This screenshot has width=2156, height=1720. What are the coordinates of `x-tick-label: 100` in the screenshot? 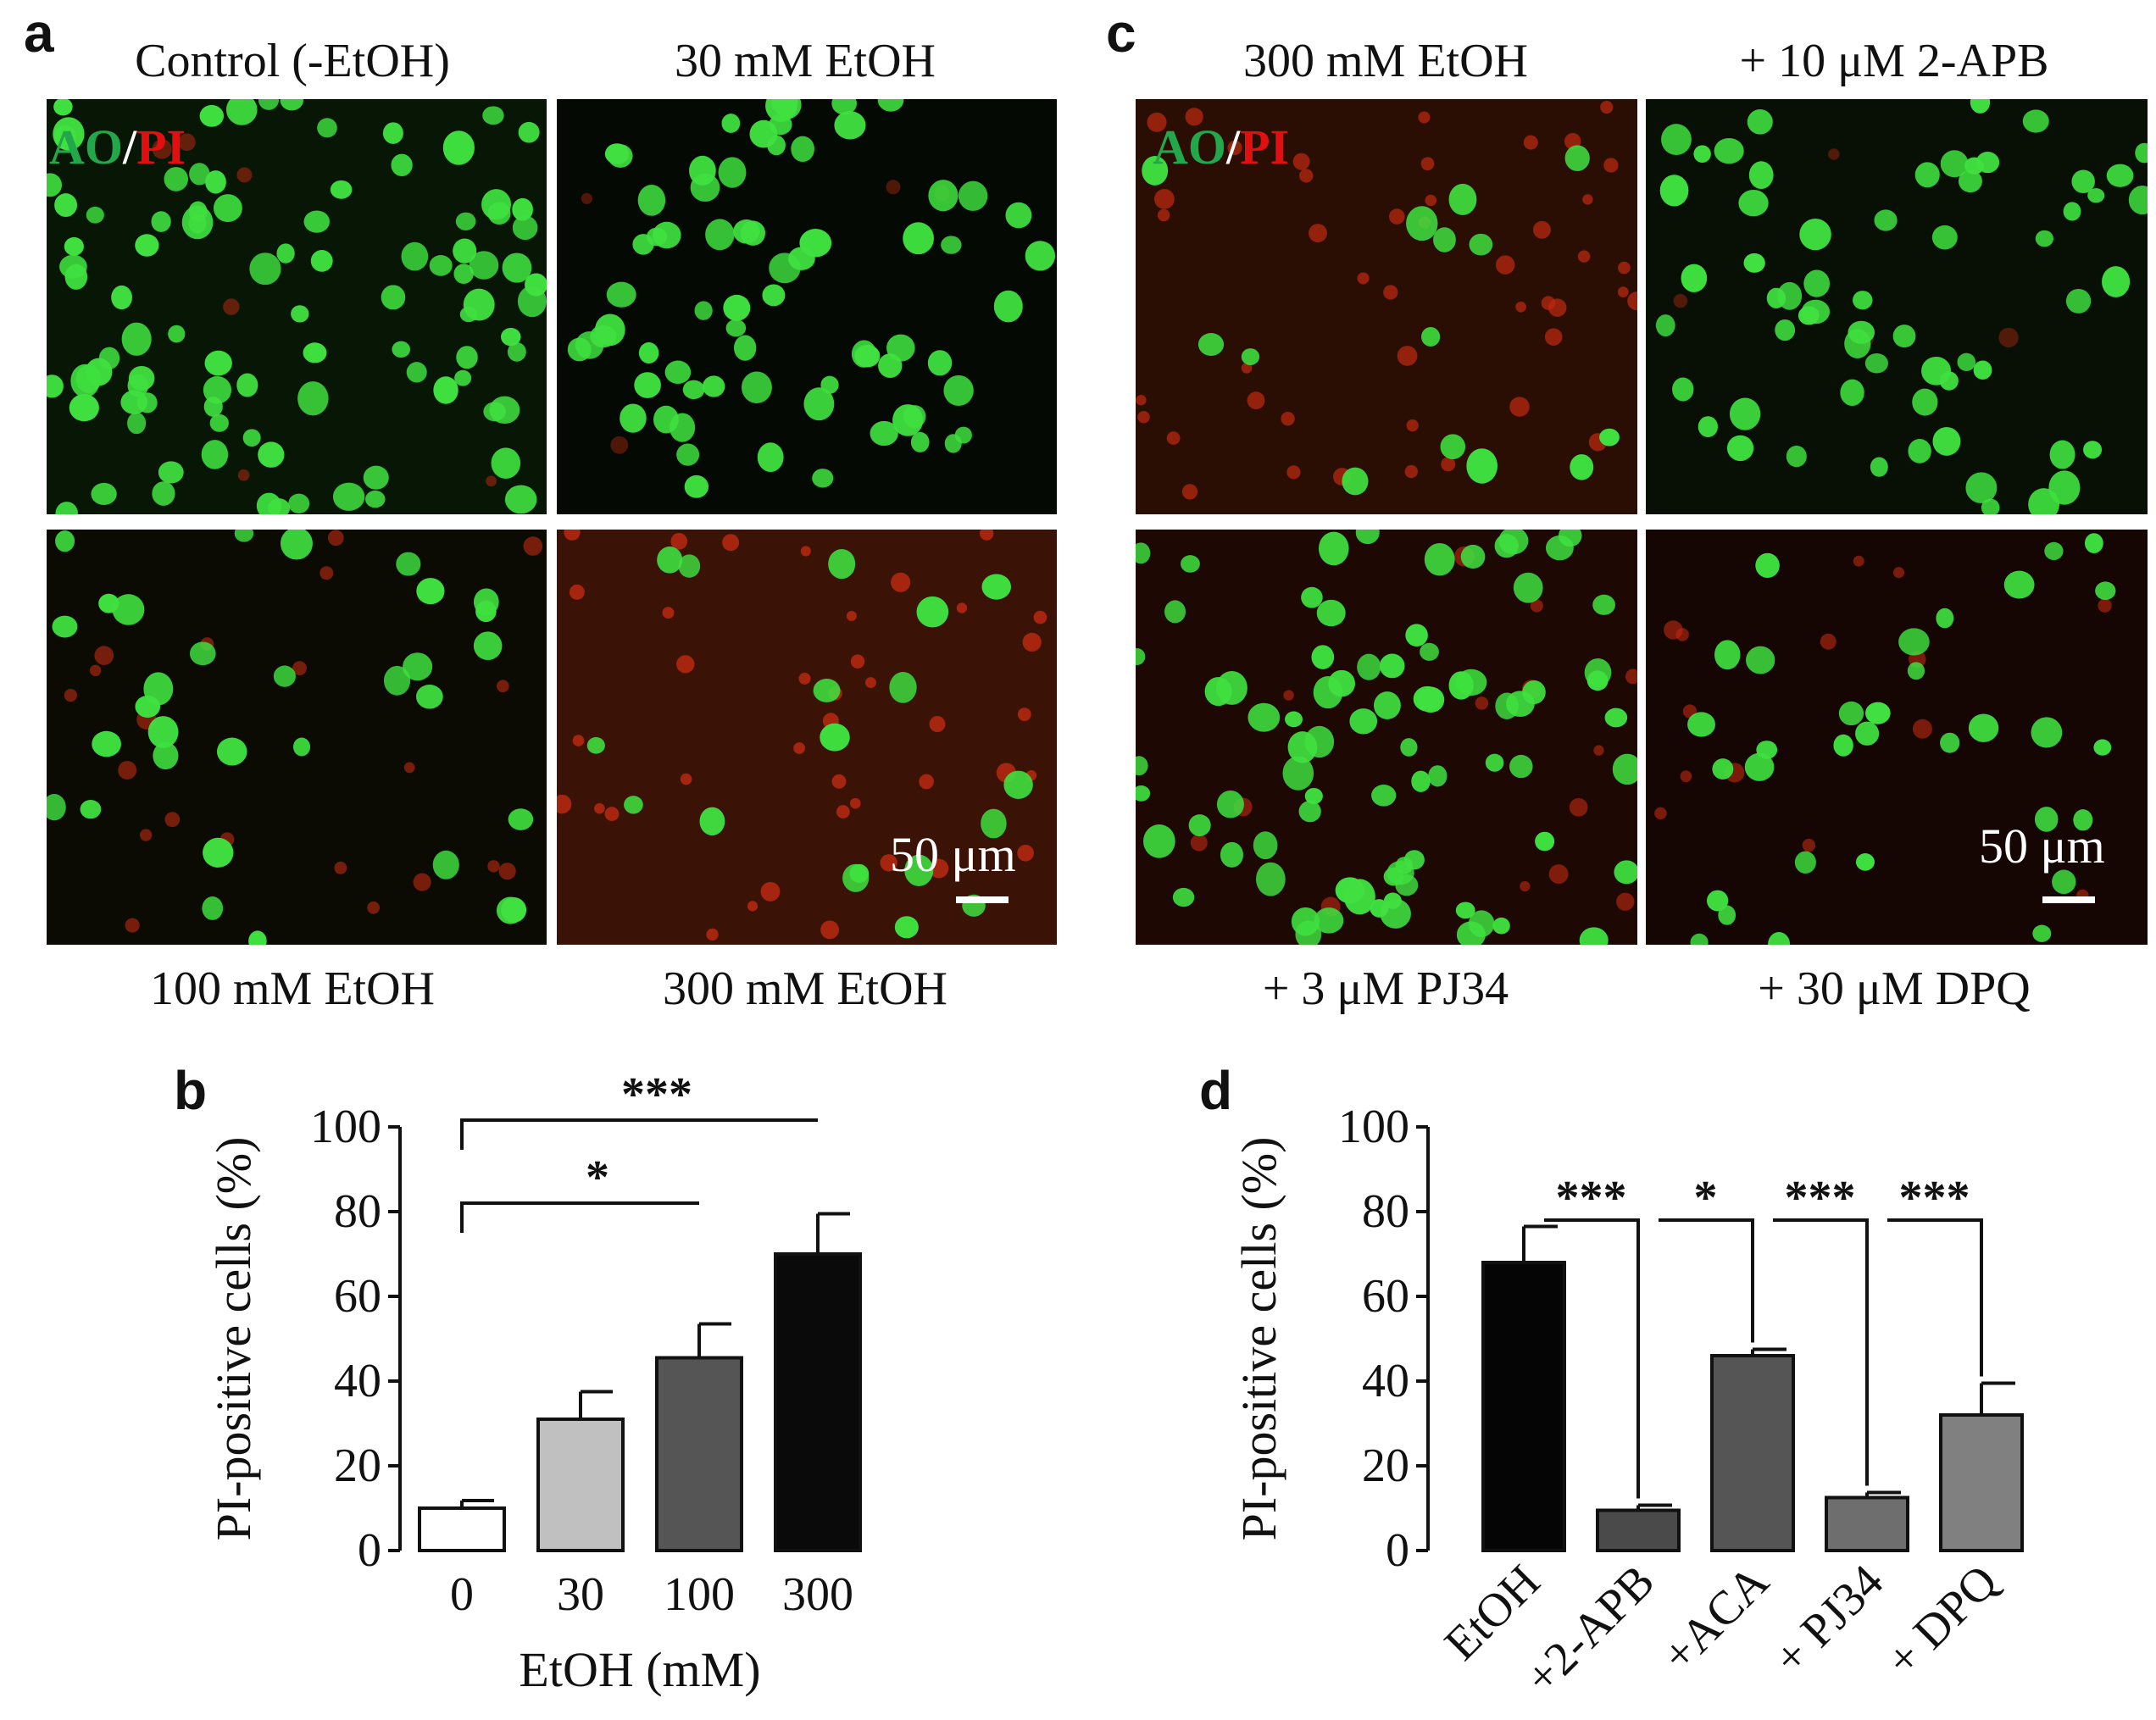 It's located at (699, 1594).